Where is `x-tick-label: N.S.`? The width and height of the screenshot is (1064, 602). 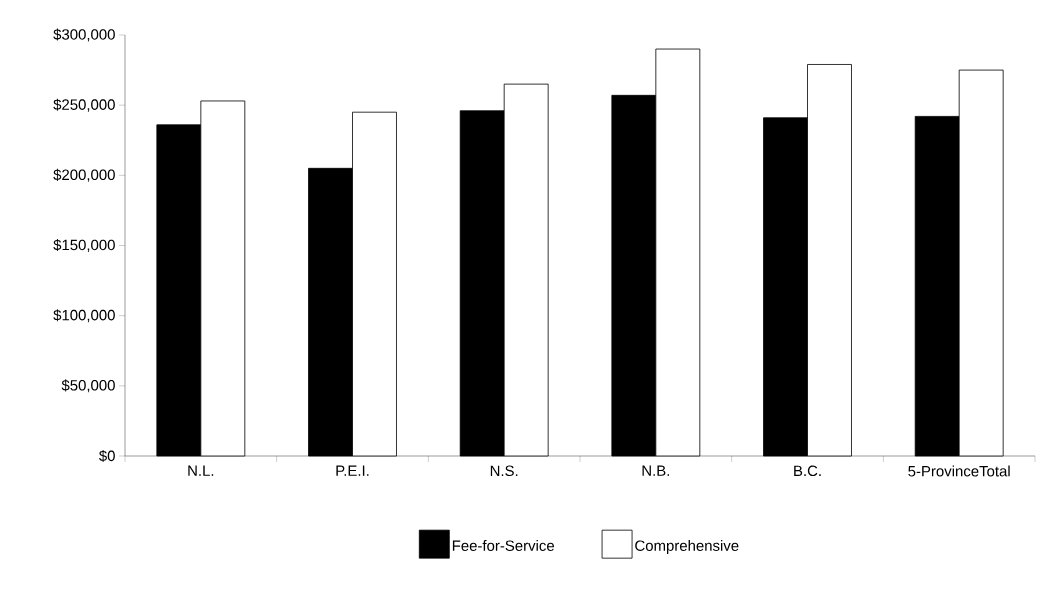 x-tick-label: N.S. is located at coordinates (504, 471).